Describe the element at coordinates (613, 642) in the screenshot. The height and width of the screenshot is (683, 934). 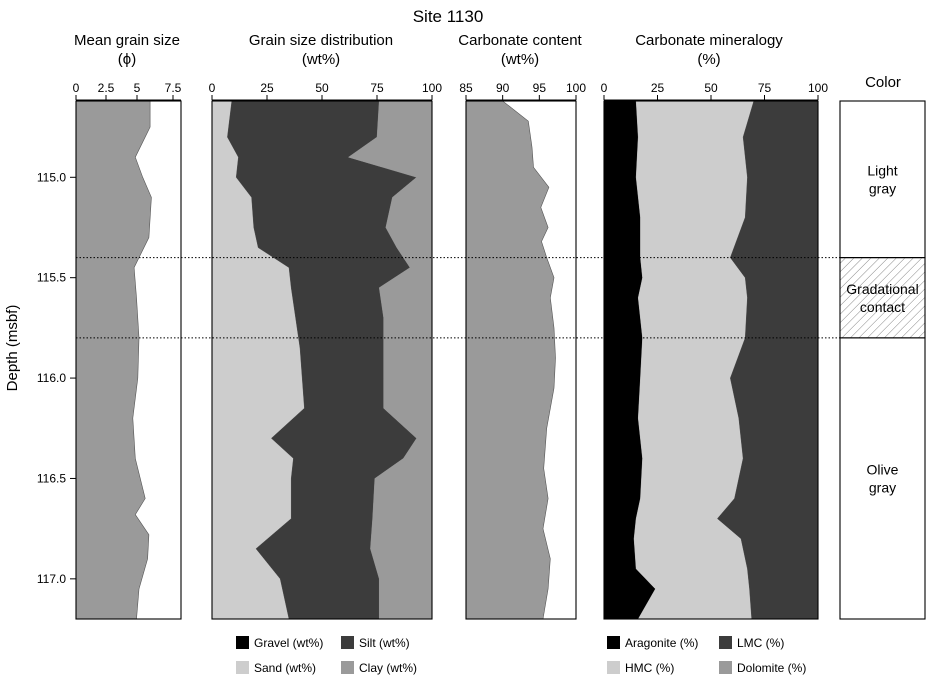
I see `legend-swatch-aragonite` at that location.